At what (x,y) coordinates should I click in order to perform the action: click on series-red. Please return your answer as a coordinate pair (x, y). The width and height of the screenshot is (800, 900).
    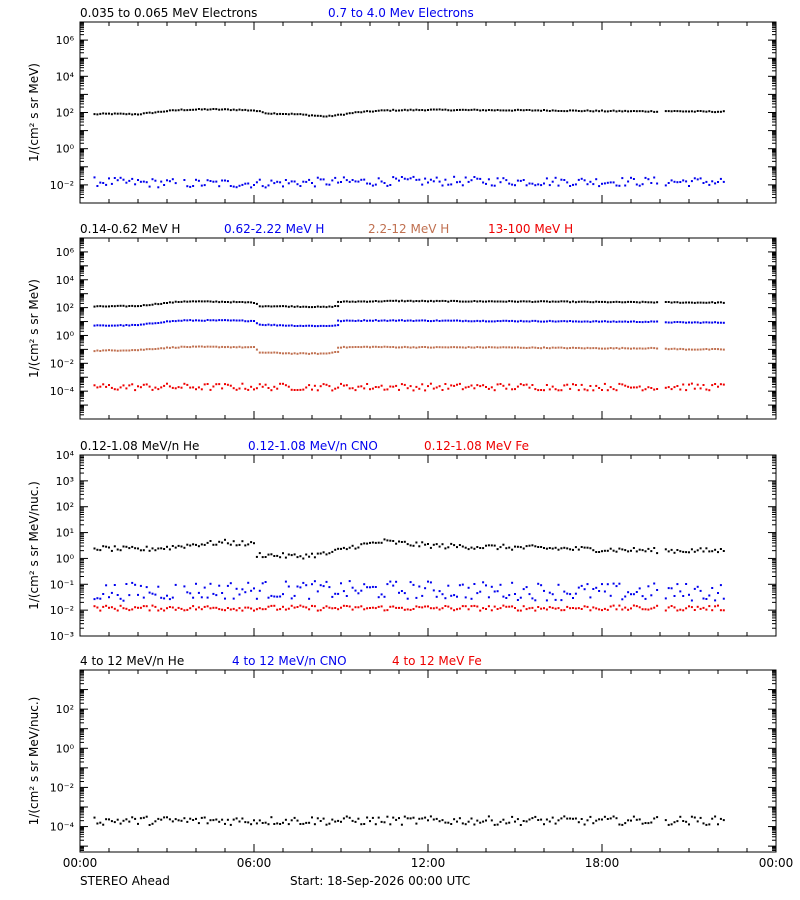
    Looking at the image, I should click on (409, 387).